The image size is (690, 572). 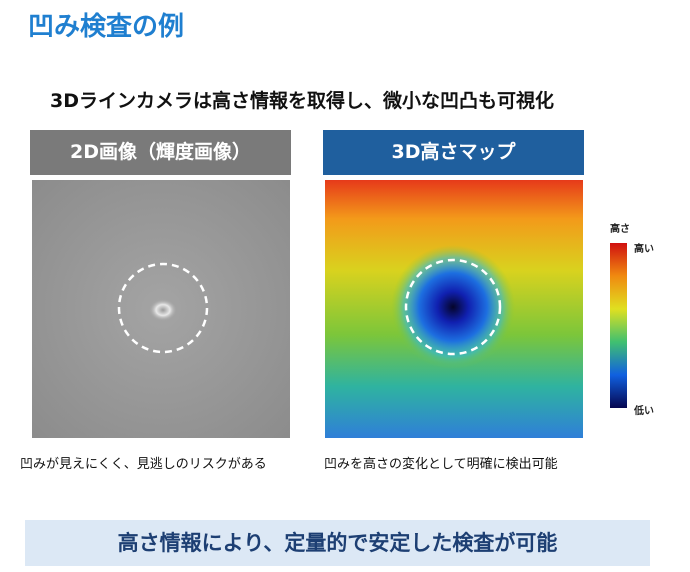 I want to click on panel-header: 2D画像（輝度画像）, so click(x=160, y=152).